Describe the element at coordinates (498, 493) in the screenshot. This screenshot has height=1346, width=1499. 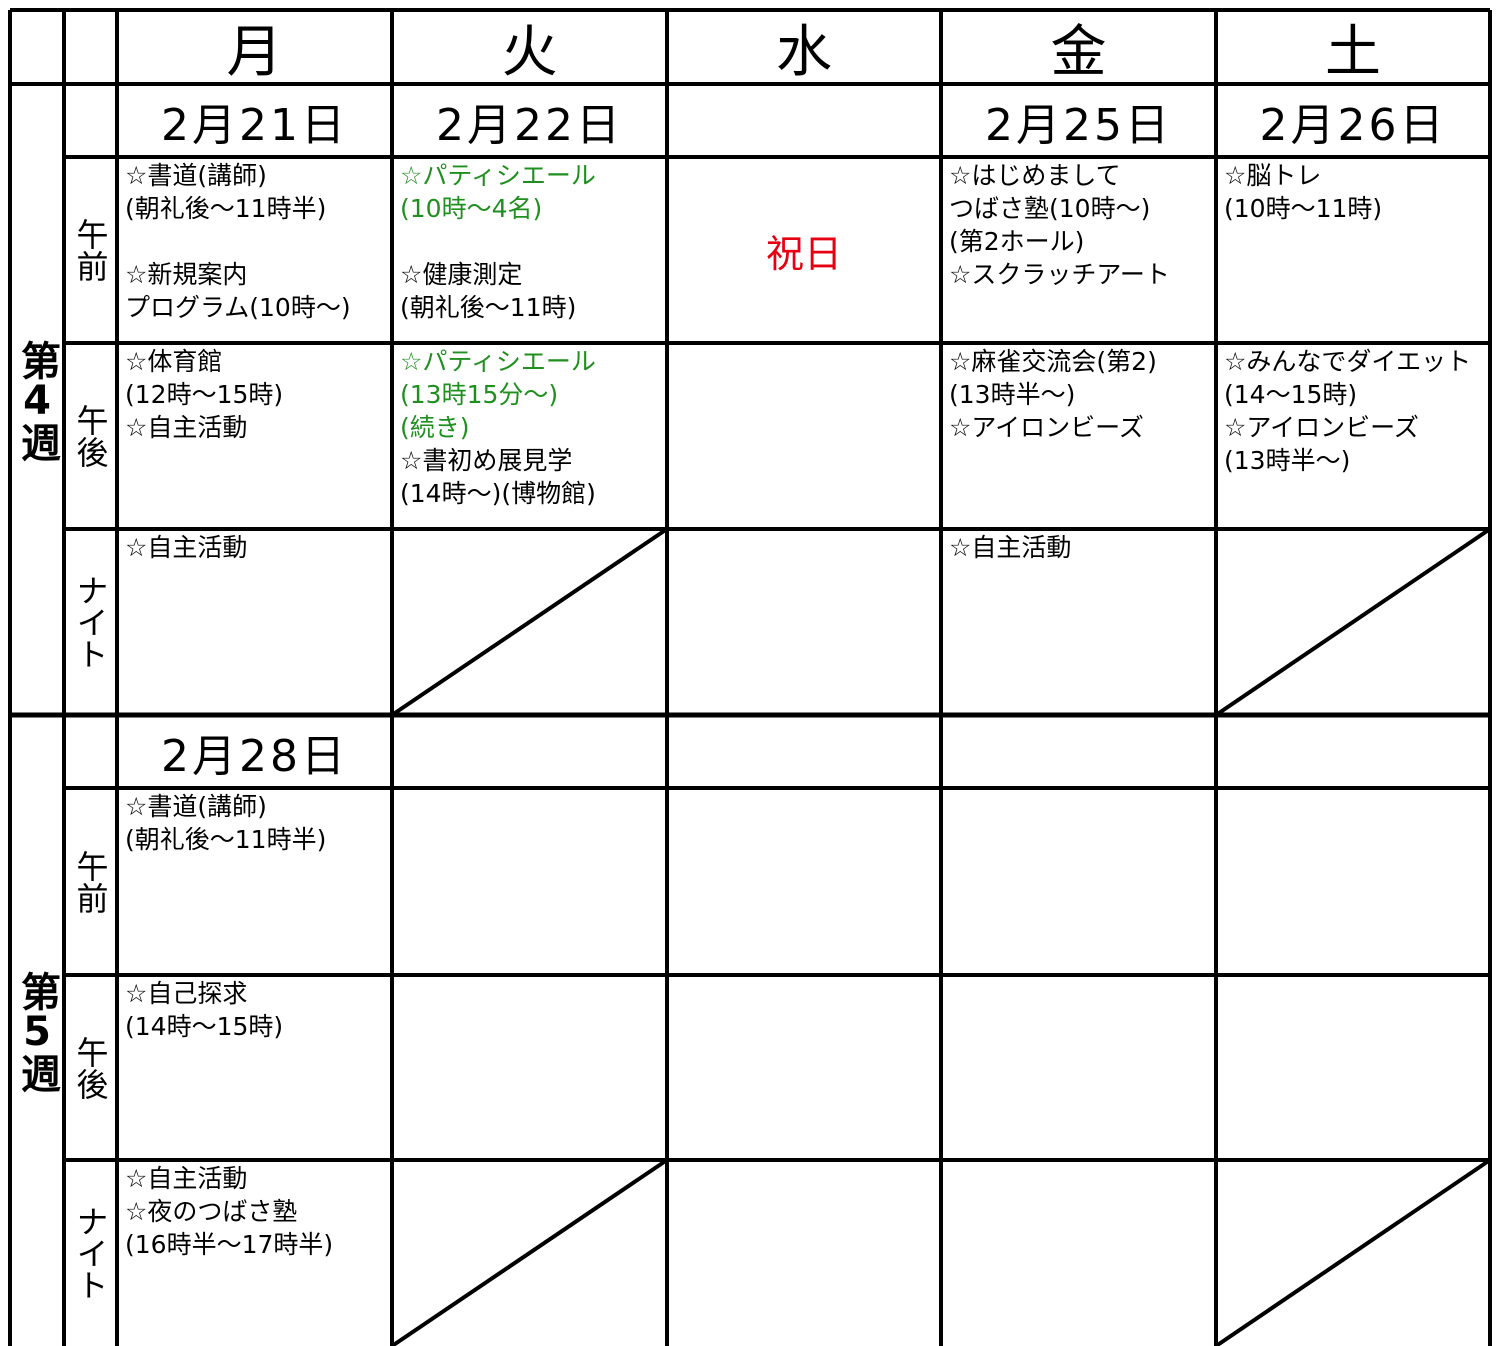
I see `cell-line: (14時～)(博物館)` at that location.